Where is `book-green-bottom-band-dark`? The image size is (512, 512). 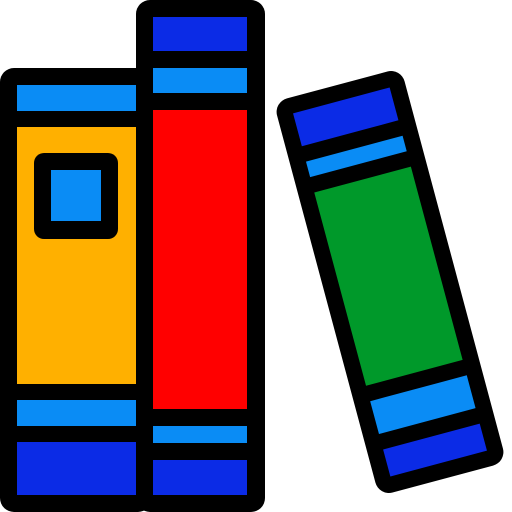
book-green-bottom-band-dark is located at coordinates (435, 450).